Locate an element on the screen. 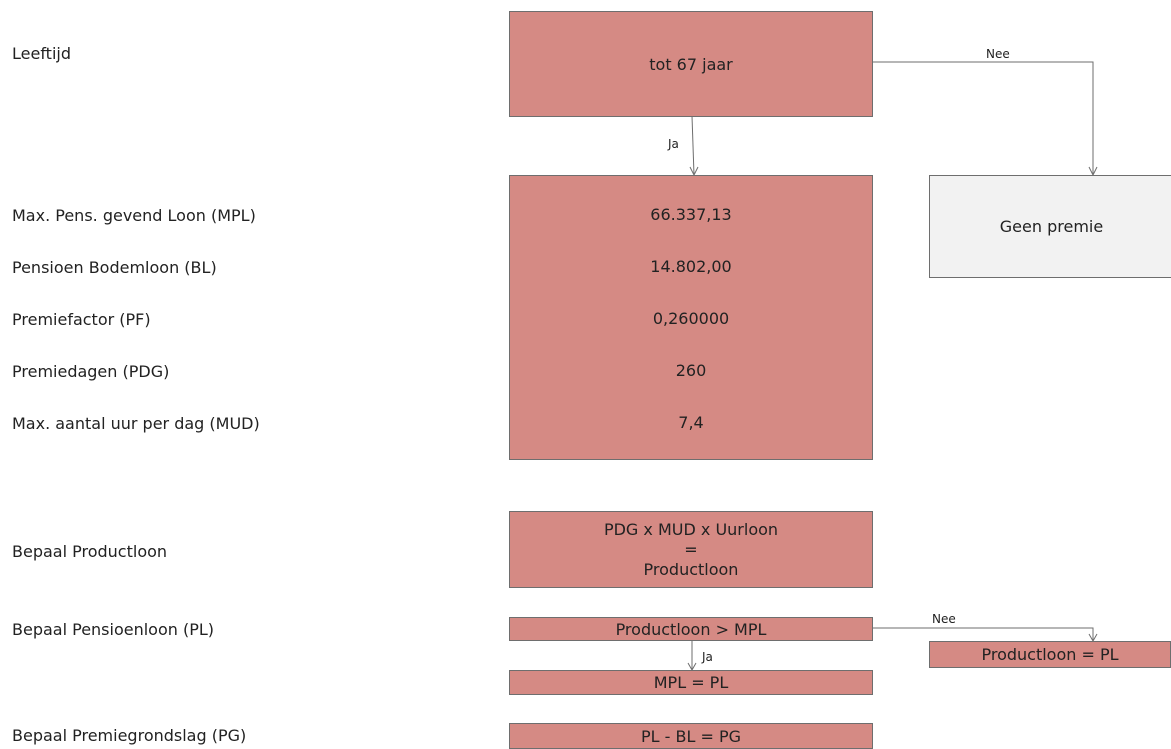 The height and width of the screenshot is (749, 1171). value-pf: 0,260000 is located at coordinates (691, 318).